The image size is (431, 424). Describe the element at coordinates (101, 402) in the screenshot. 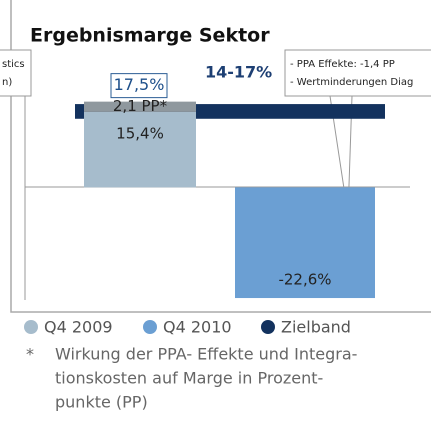

I see `footnote-line: punkte (PP)` at that location.